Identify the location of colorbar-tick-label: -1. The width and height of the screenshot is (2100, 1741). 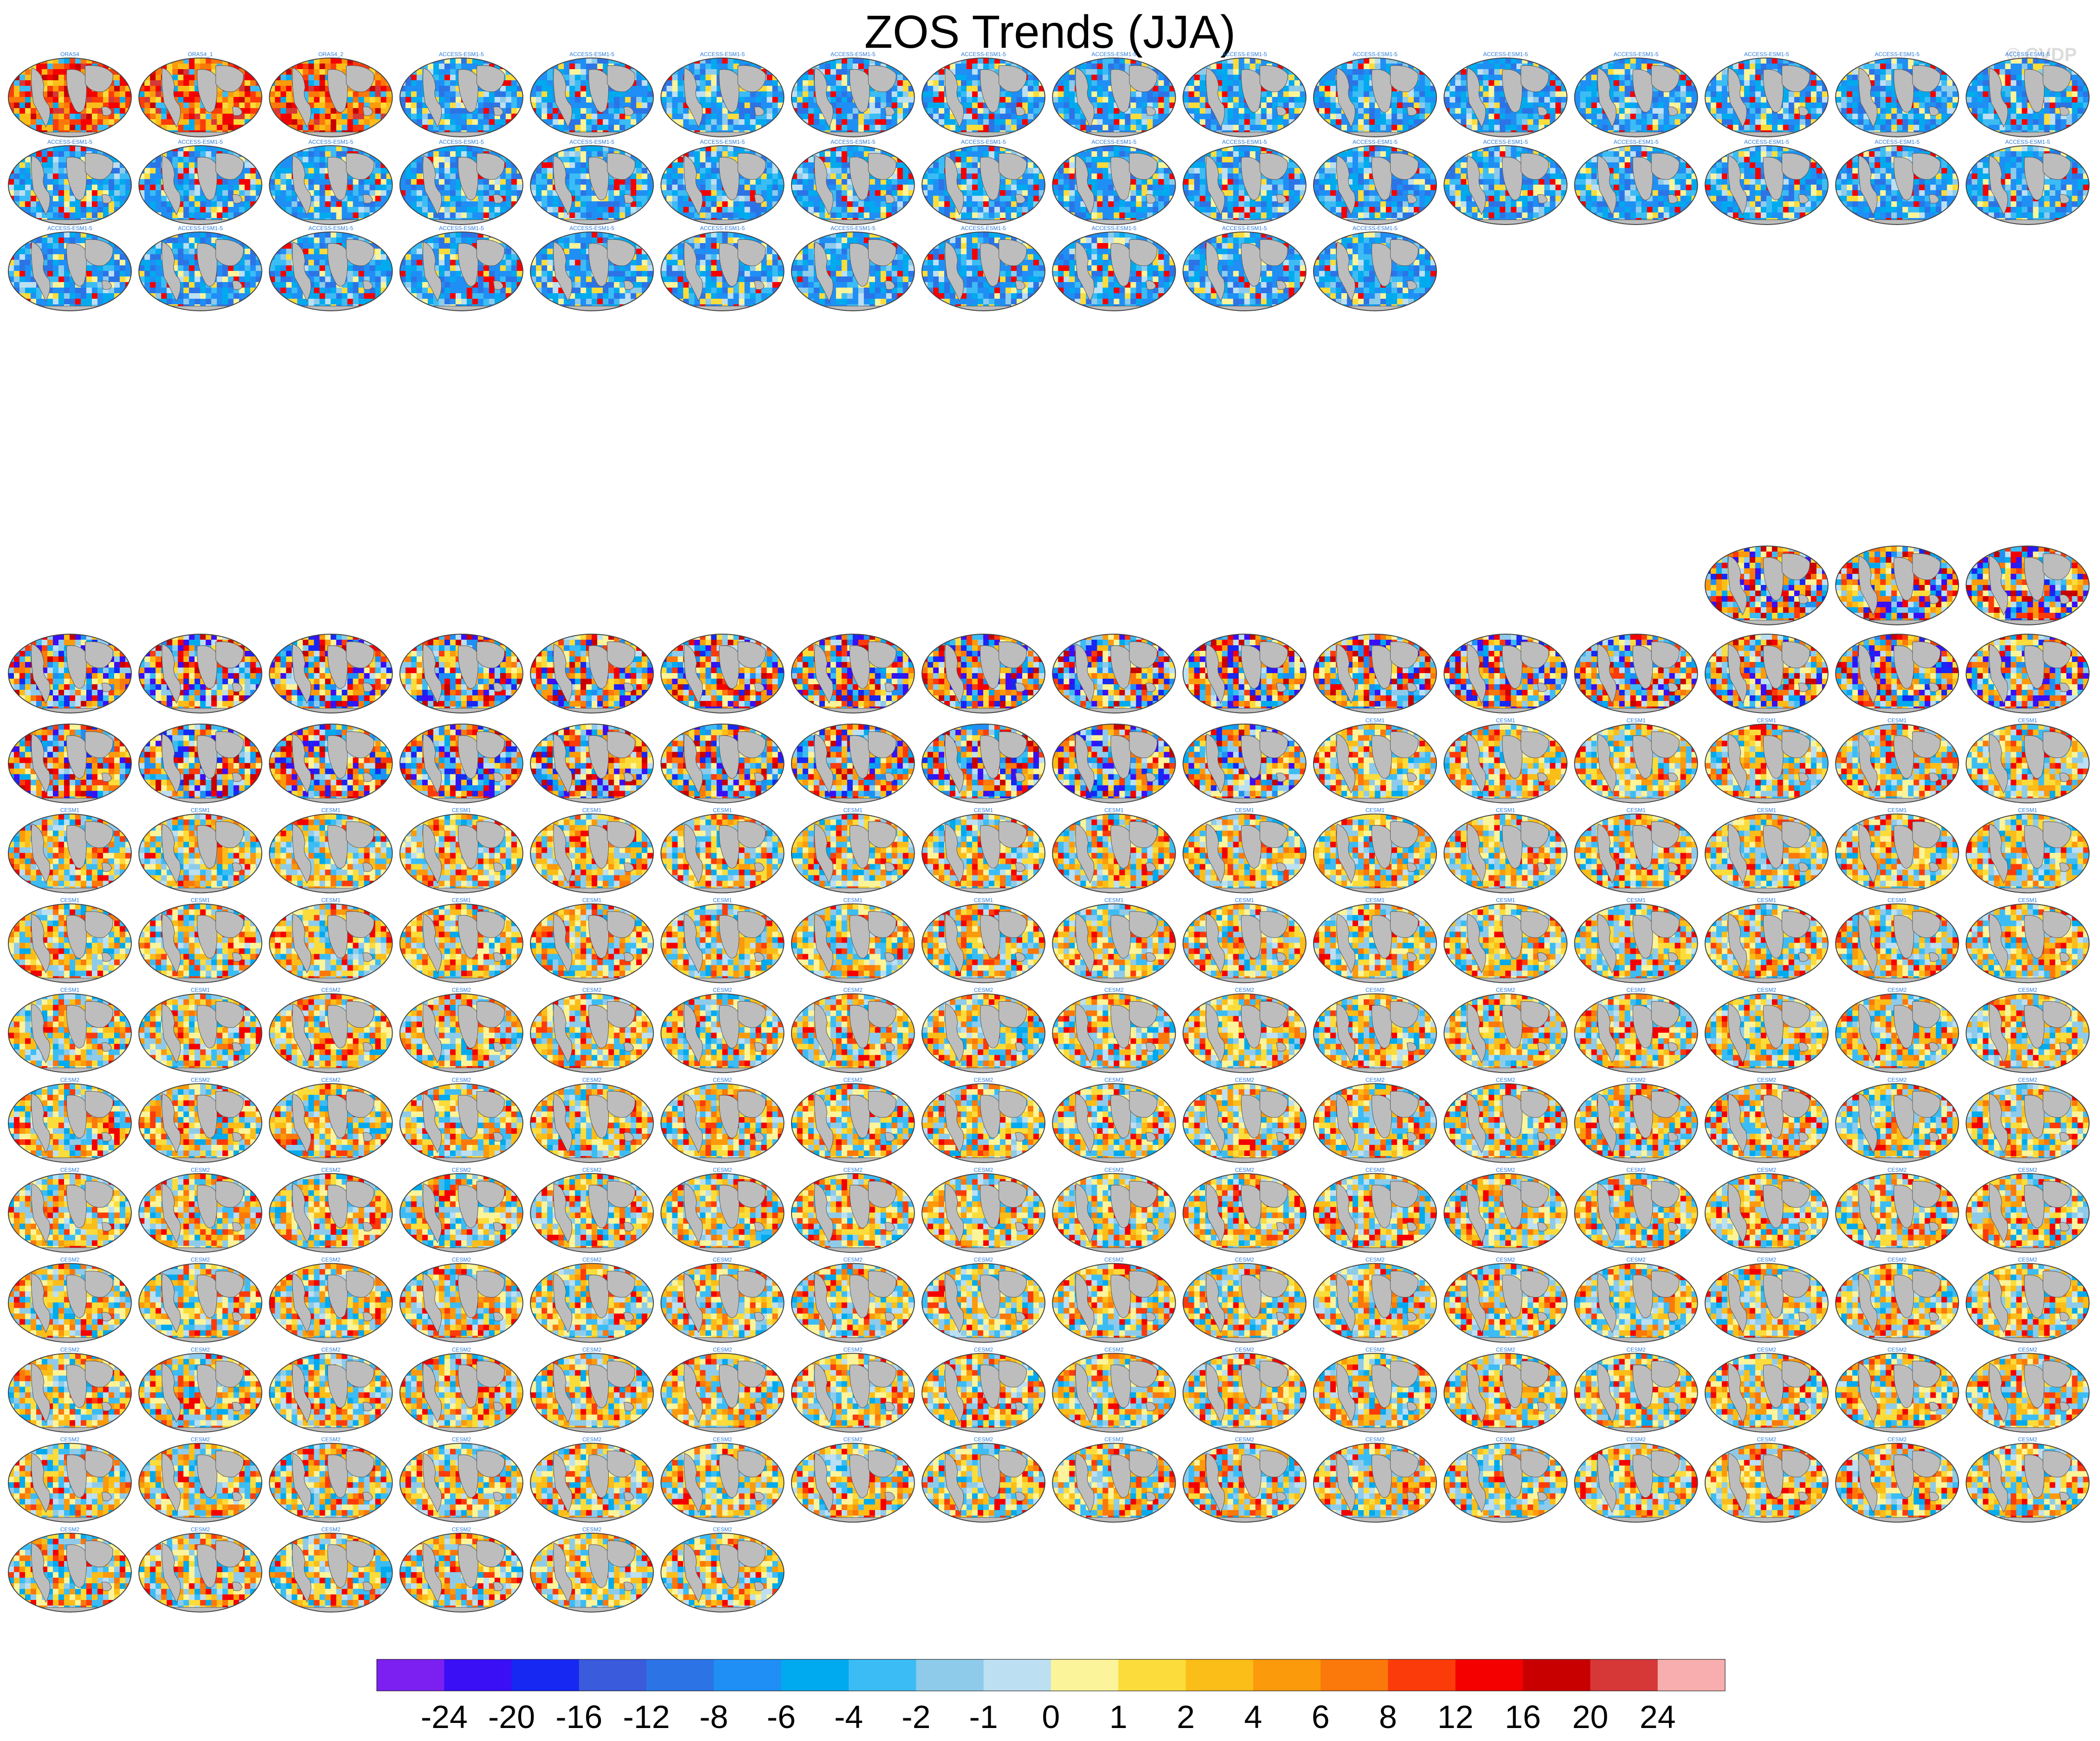
(984, 1717).